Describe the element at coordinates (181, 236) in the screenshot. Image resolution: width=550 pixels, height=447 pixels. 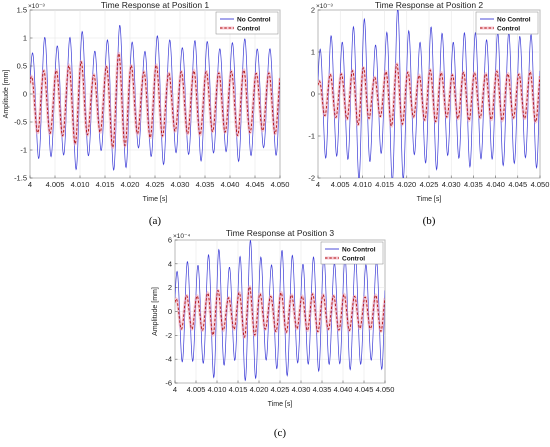
I see `y-axis-exponent: ×10⁻⁴` at that location.